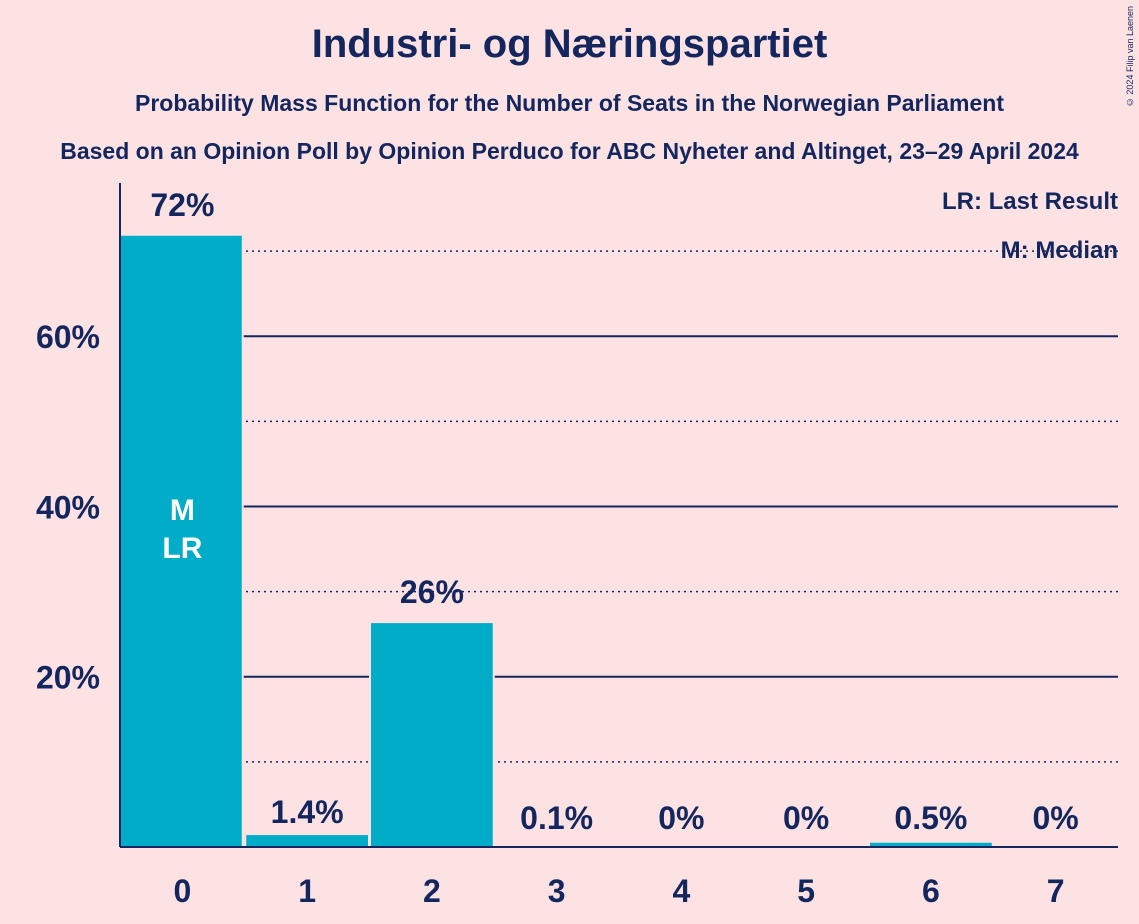 The width and height of the screenshot is (1139, 924). I want to click on value-label: 0.5%, so click(930, 818).